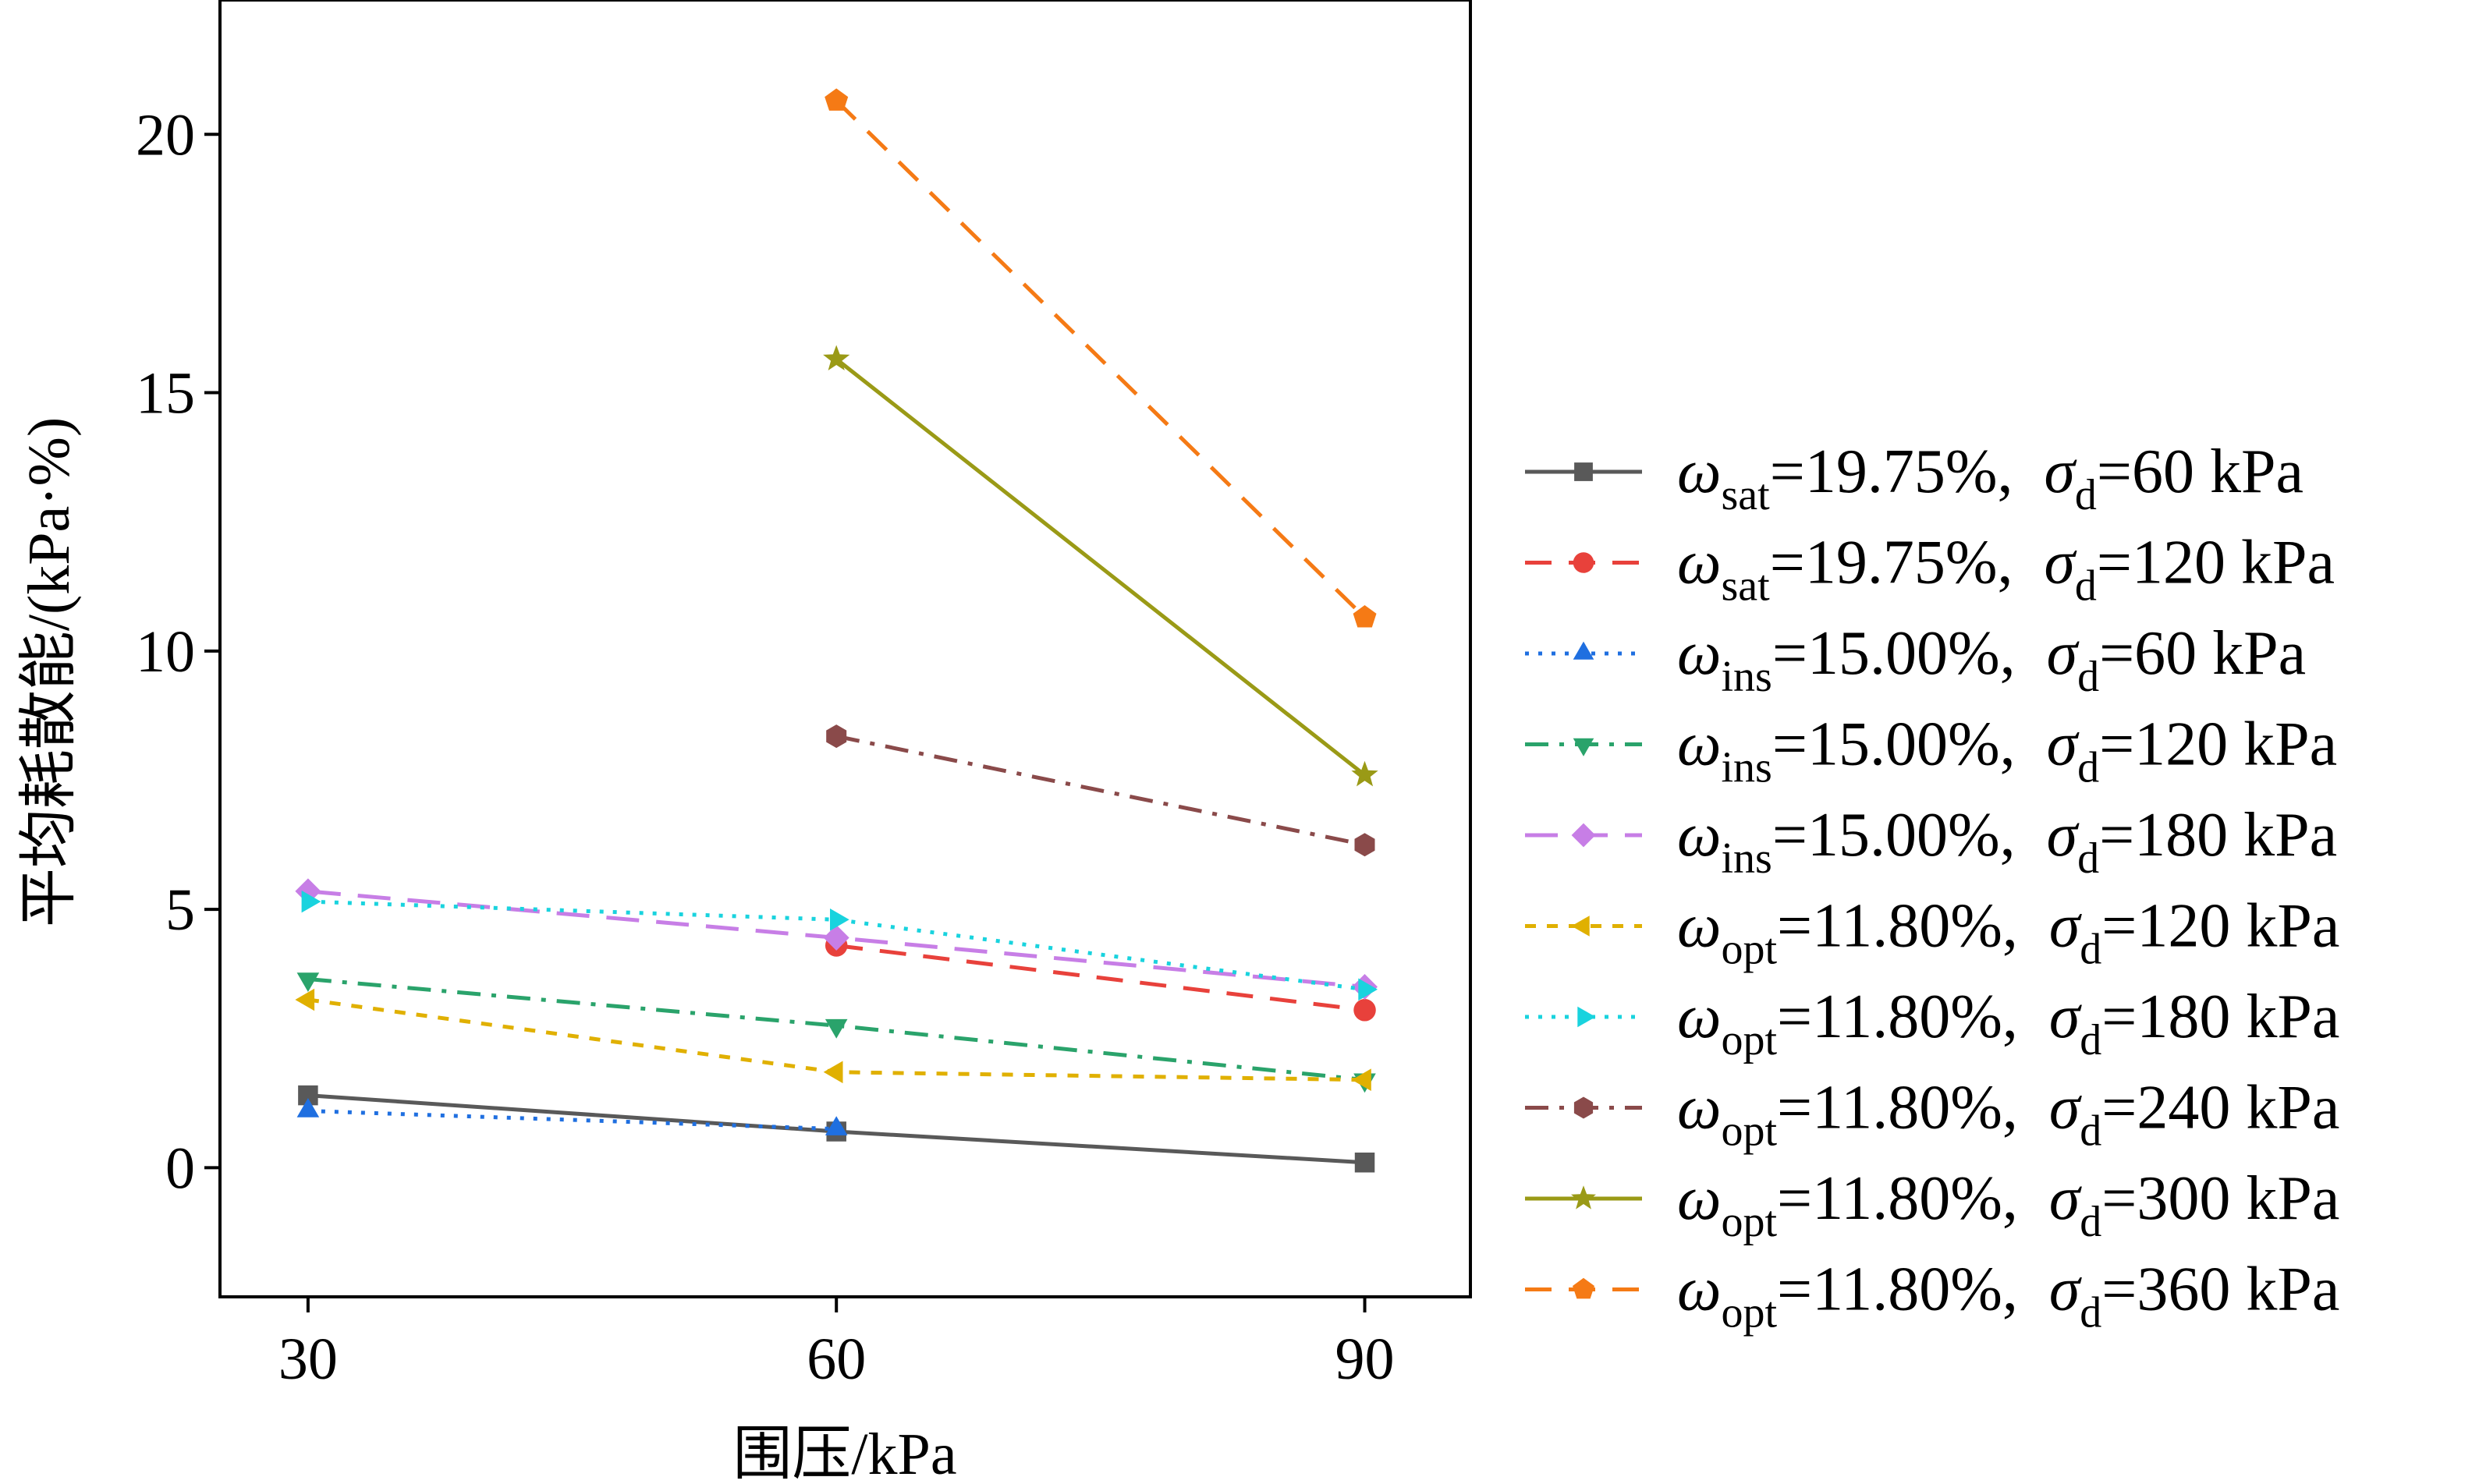 The height and width of the screenshot is (1484, 2472). I want to click on y-tick-label: 5, so click(180, 910).